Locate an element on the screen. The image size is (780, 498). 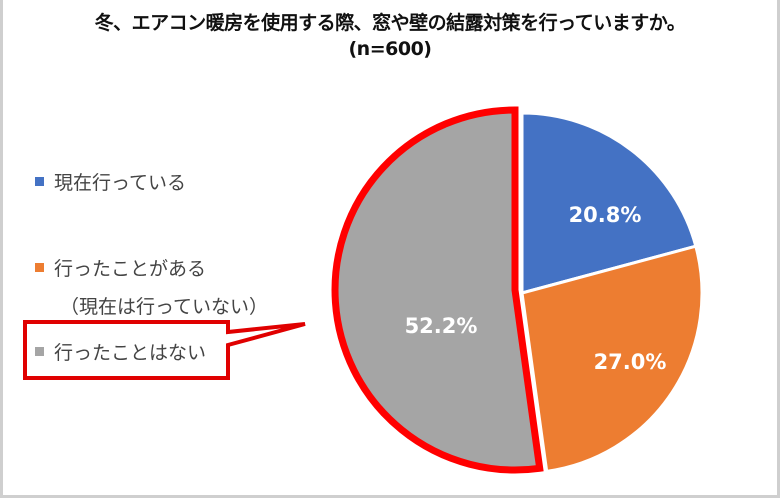
legend-swatch-gray is located at coordinates (39, 351).